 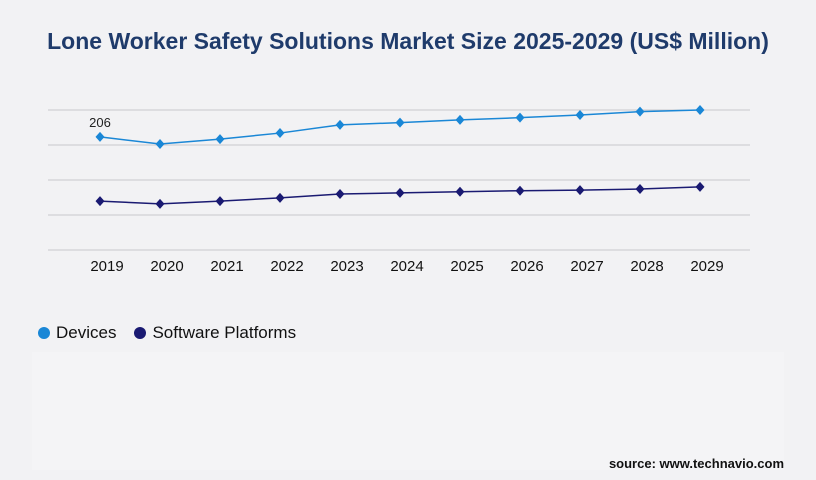 I want to click on legend-label: Devices, so click(x=86, y=332).